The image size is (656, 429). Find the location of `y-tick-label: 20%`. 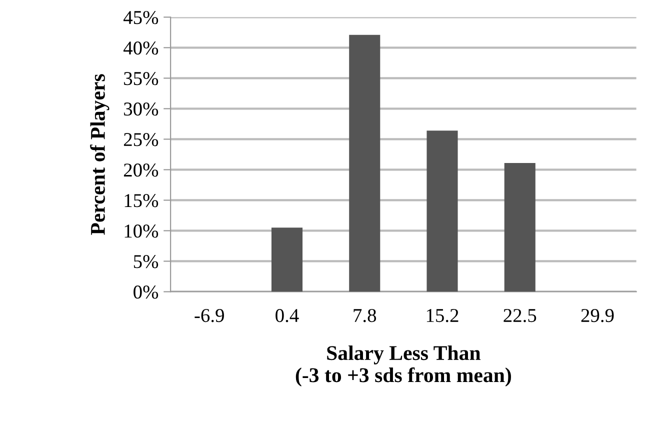

y-tick-label: 20% is located at coordinates (141, 170).